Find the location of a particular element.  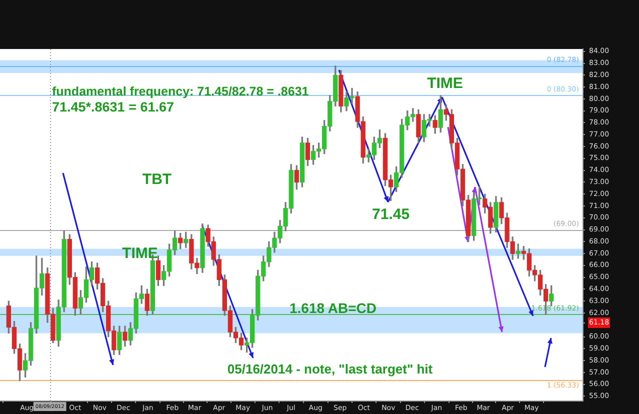

annotation: 1.618 AB=CD is located at coordinates (333, 308).